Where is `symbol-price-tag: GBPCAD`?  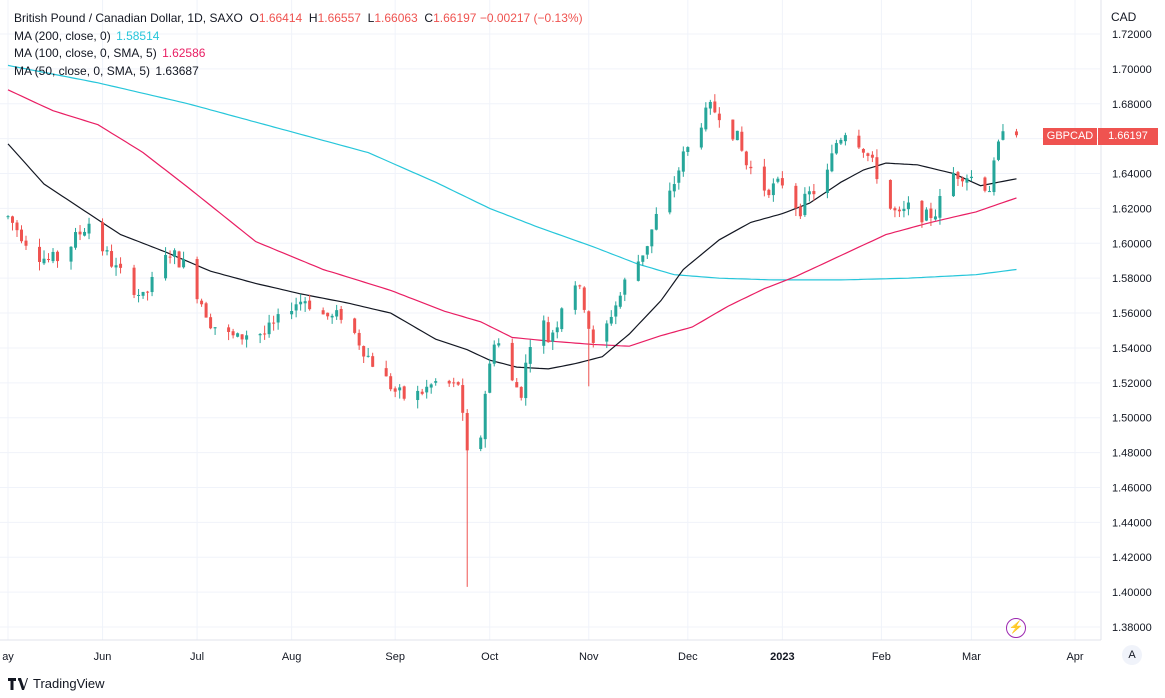 symbol-price-tag: GBPCAD is located at coordinates (1070, 136).